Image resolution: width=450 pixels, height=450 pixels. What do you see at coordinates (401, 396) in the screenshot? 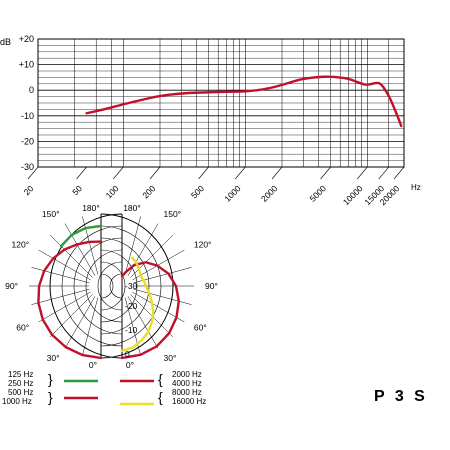
I see `model-label: P 3 S` at bounding box center [401, 396].